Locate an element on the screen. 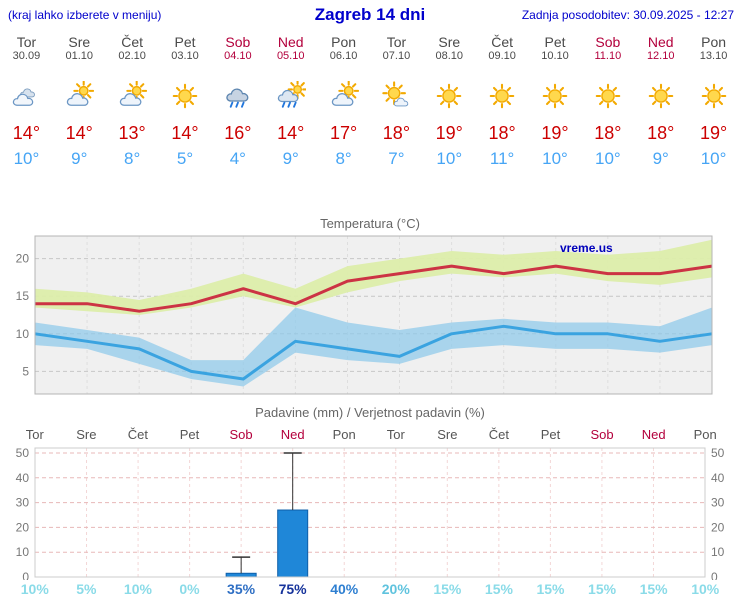 The image size is (740, 600). precip-ytick-left: 10 is located at coordinates (23, 552).